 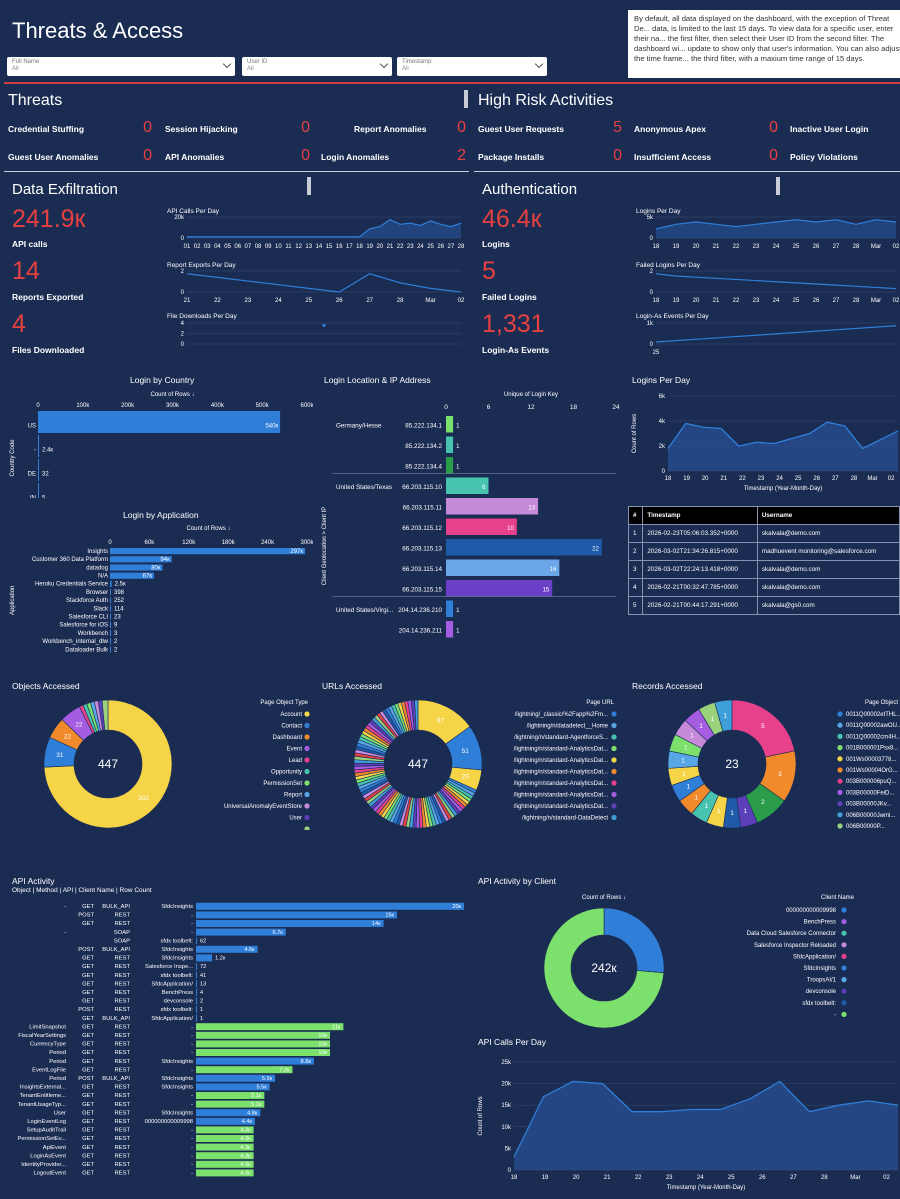 I want to click on threat-label: Report Anomalies, so click(x=390, y=129).